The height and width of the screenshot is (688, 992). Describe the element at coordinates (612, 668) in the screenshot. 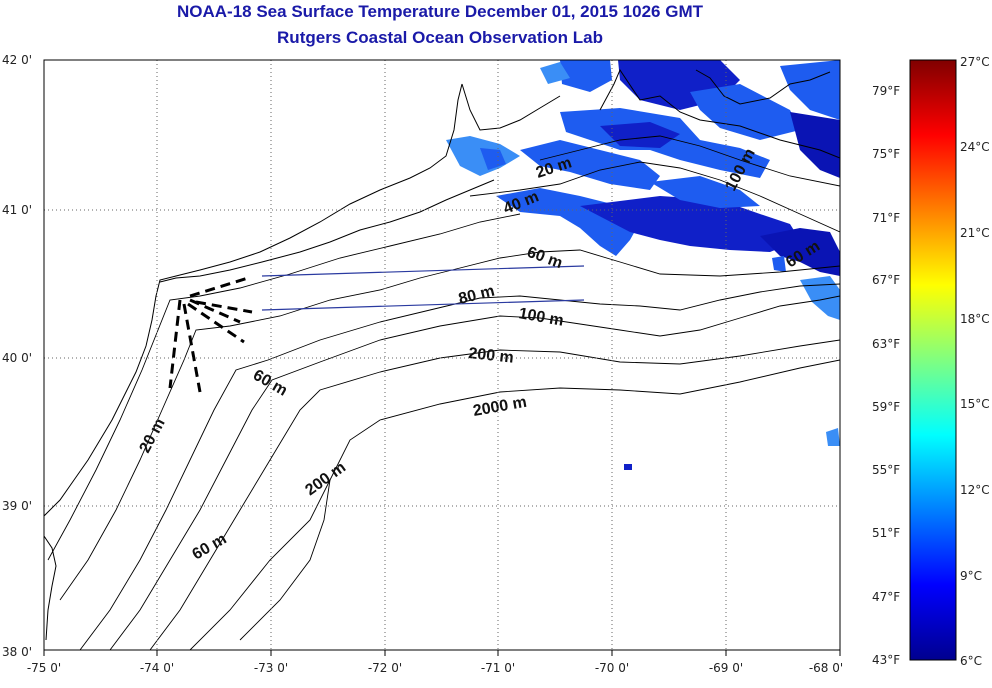

I see `lon-label-70: -70 0'` at that location.